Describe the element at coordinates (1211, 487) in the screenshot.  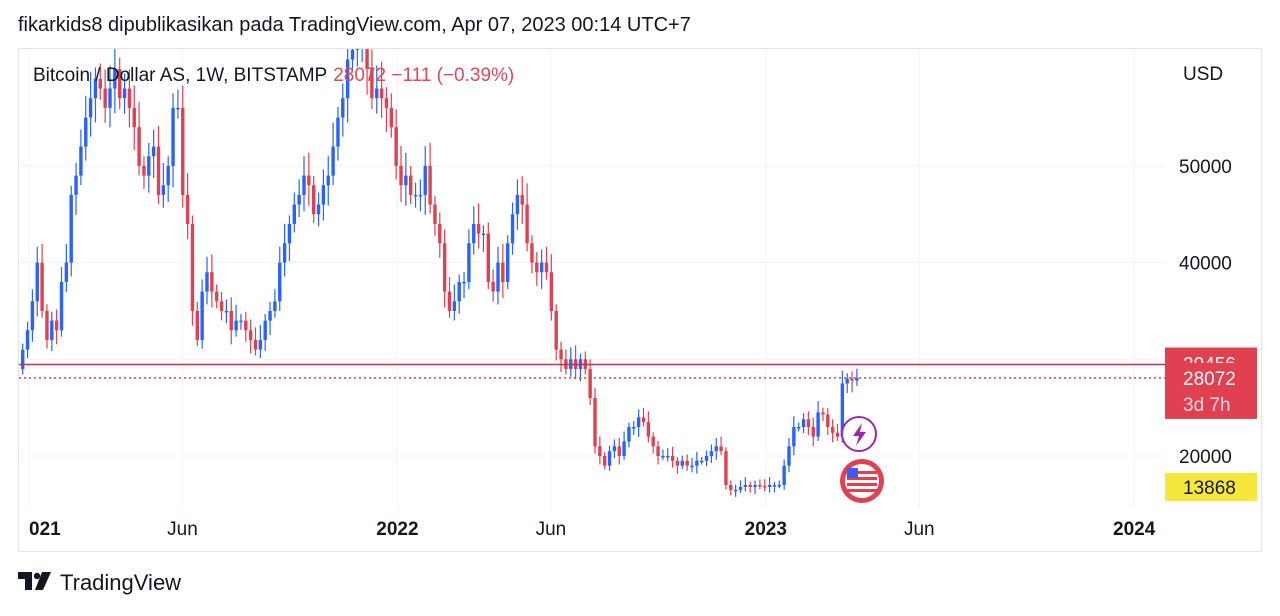
I see `low-price-badge` at that location.